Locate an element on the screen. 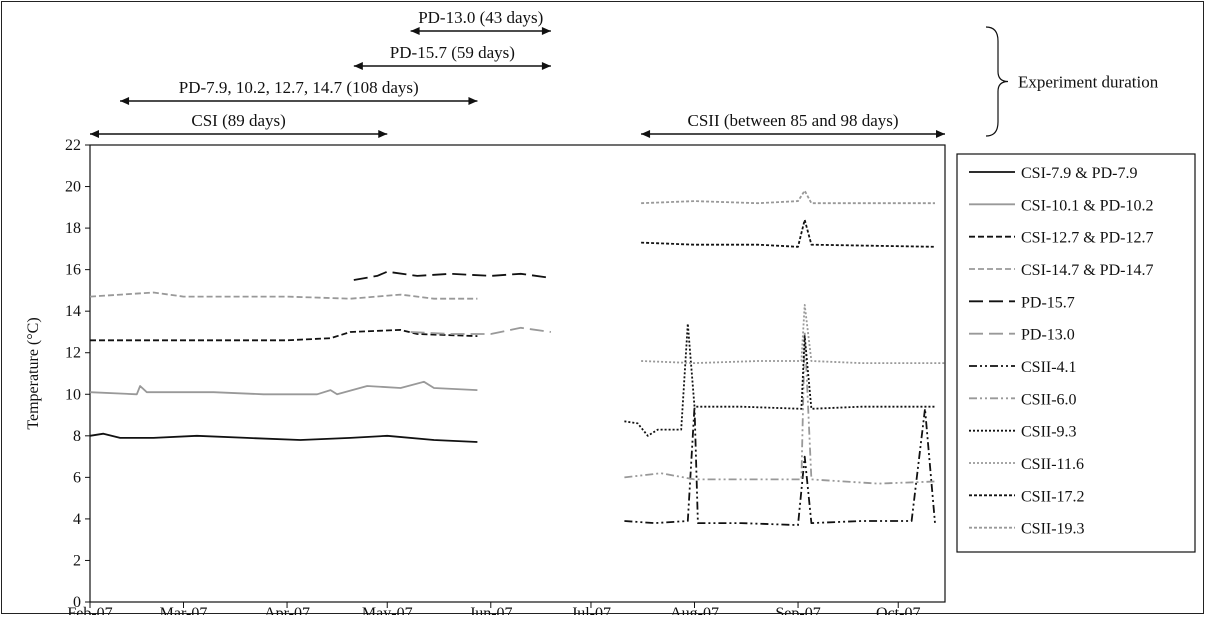 Image resolution: width=1205 pixels, height=620 pixels. y-tick-label: 12 is located at coordinates (73, 353).